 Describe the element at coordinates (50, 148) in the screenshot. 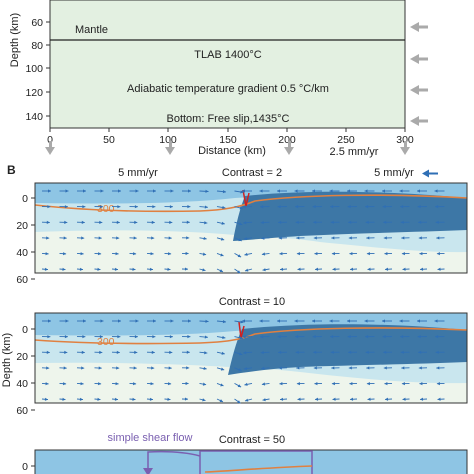

I see `arrow-down-icon` at that location.